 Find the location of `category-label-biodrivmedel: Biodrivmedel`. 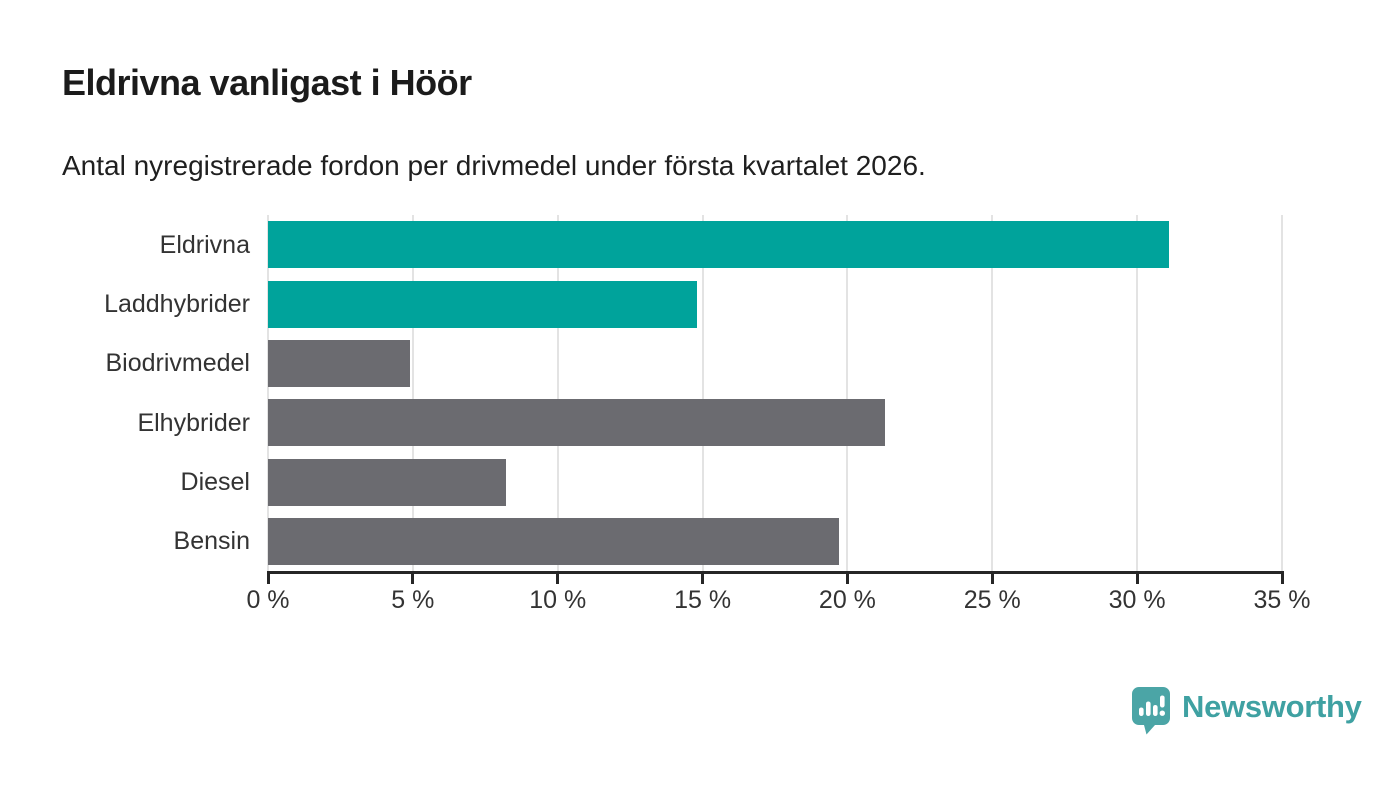

category-label-biodrivmedel: Biodrivmedel is located at coordinates (177, 363).